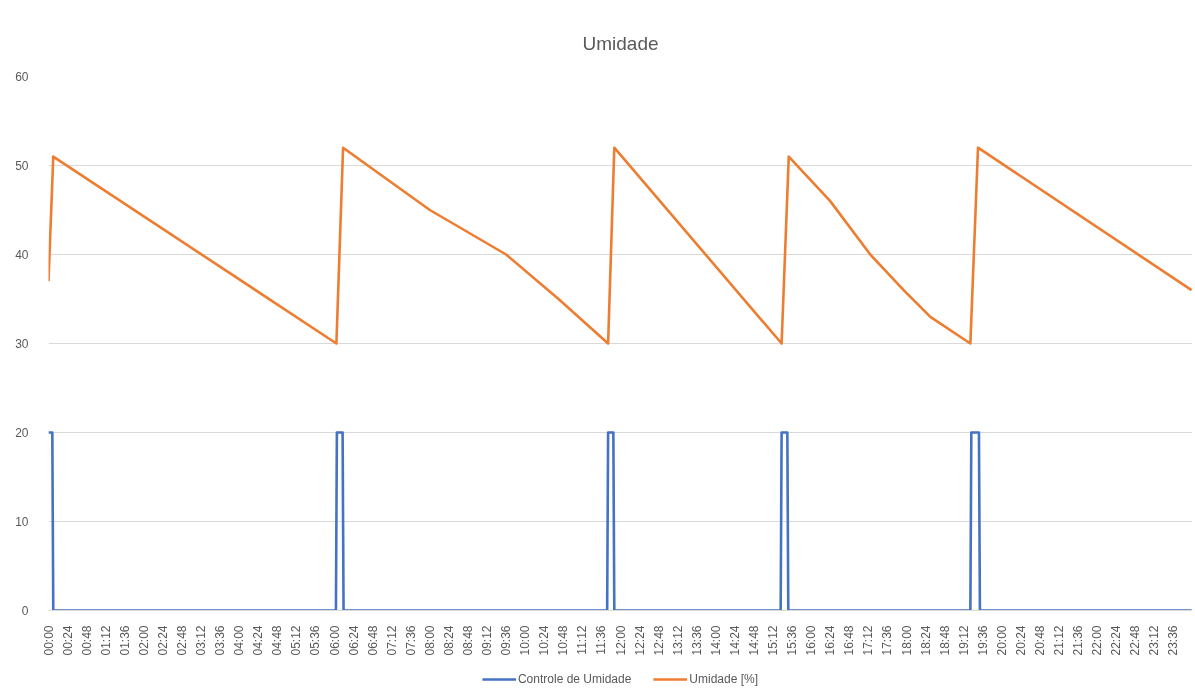  What do you see at coordinates (429, 640) in the screenshot?
I see `x-tick-label: 08:00` at bounding box center [429, 640].